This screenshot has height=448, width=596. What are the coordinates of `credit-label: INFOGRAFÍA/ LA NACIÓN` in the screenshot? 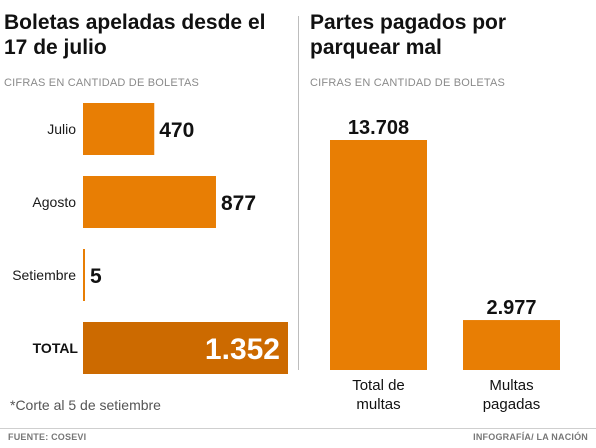 It's located at (530, 437).